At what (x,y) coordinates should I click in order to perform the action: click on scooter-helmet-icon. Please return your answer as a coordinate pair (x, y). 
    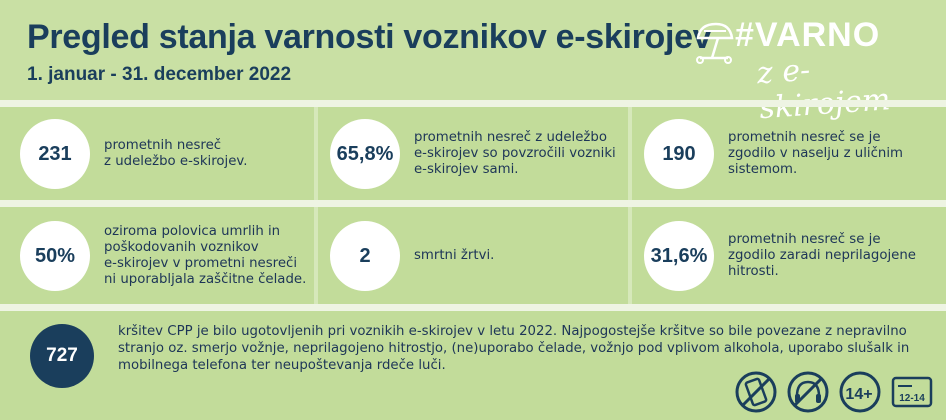
    Looking at the image, I should click on (715, 43).